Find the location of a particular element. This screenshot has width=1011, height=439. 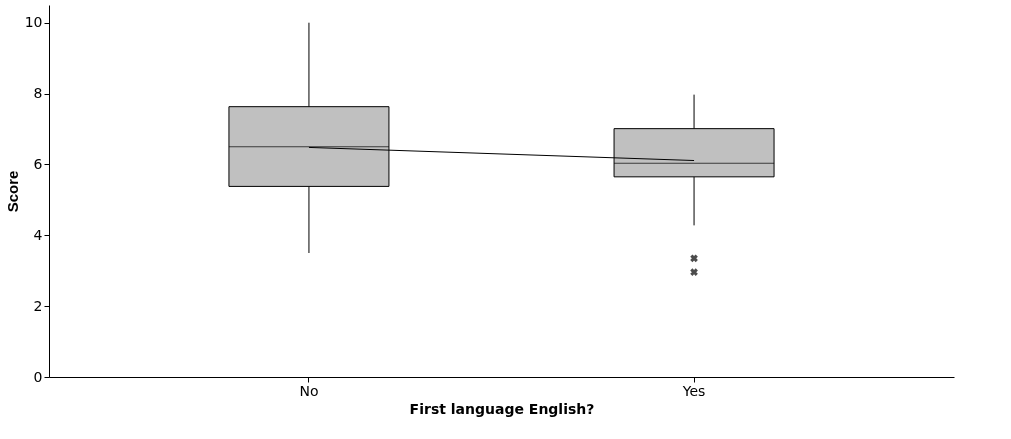

y-axis-title: Score is located at coordinates (12, 191).